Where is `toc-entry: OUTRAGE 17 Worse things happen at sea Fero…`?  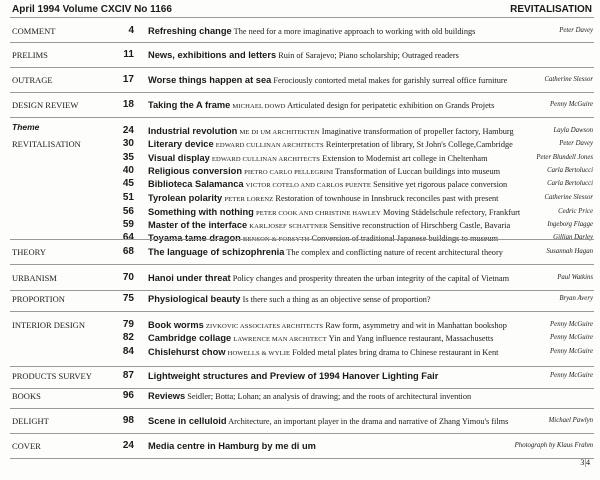 toc-entry: OUTRAGE 17 Worse things happen at sea Fero… is located at coordinates (300, 80).